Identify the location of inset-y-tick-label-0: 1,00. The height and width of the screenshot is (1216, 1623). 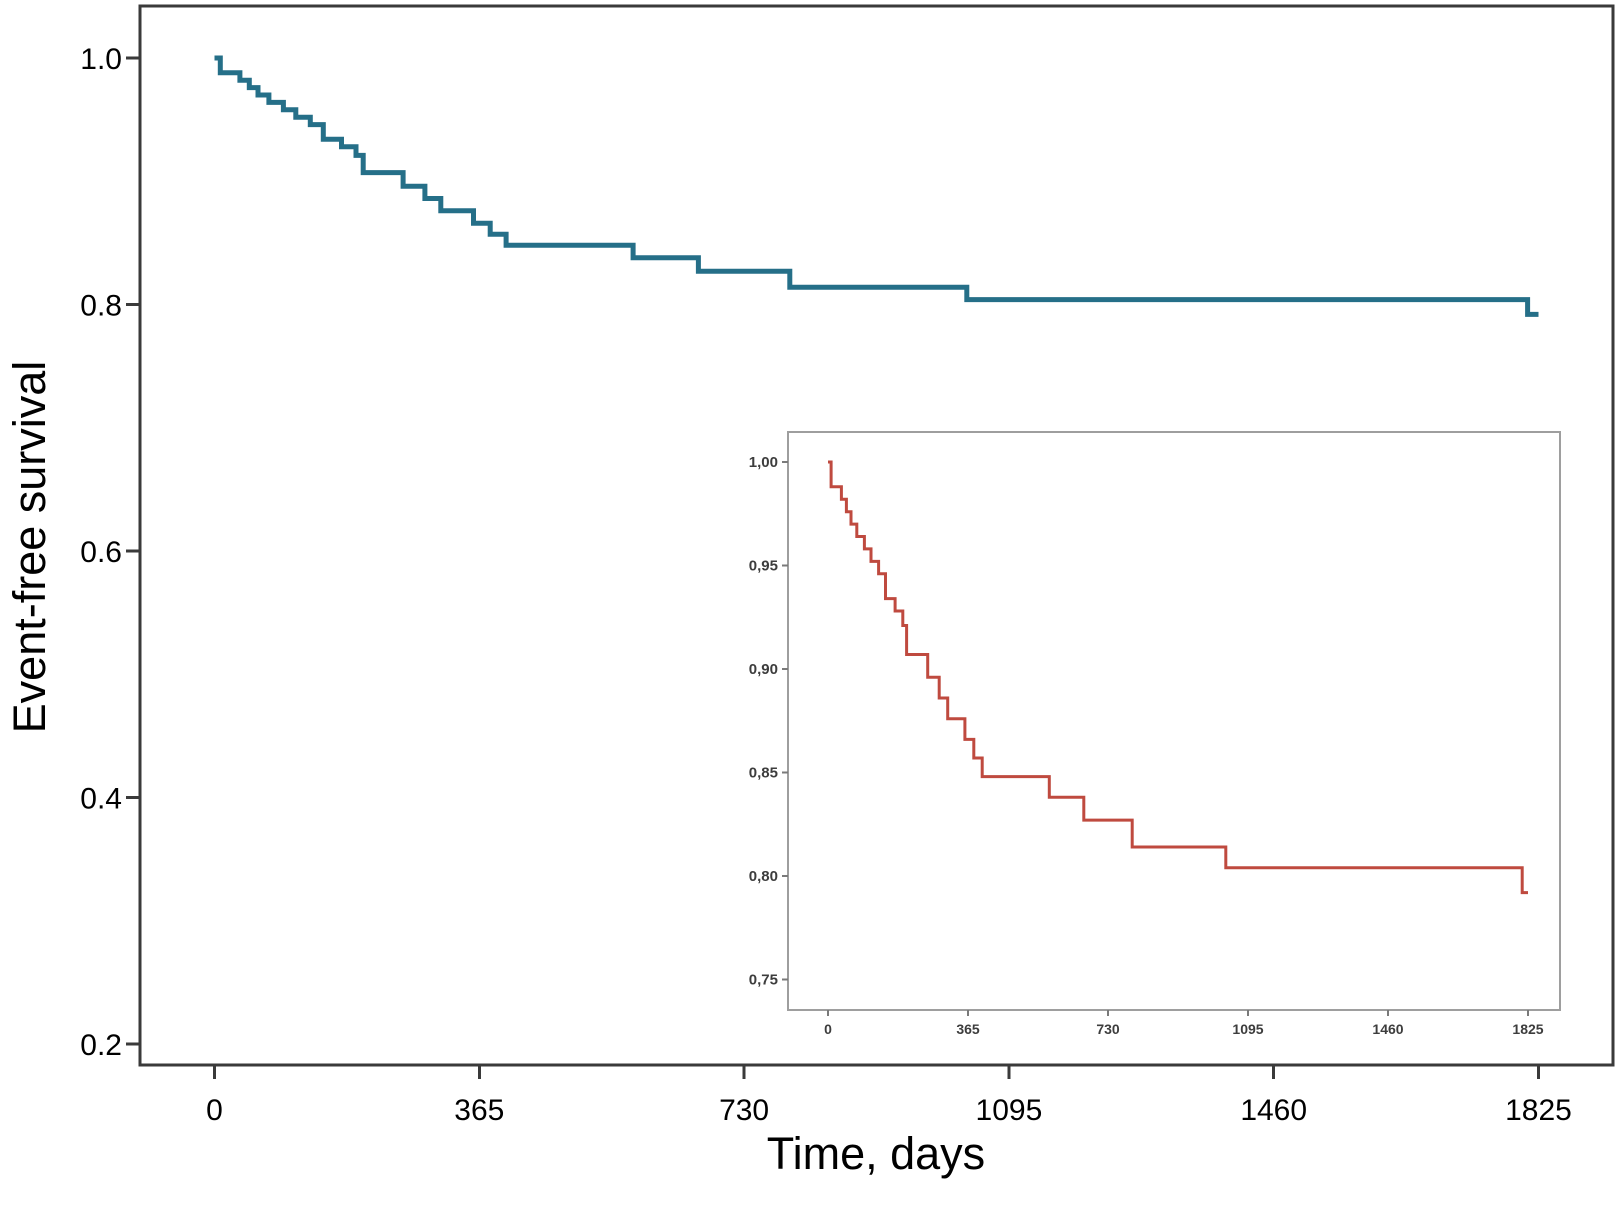
(763, 462).